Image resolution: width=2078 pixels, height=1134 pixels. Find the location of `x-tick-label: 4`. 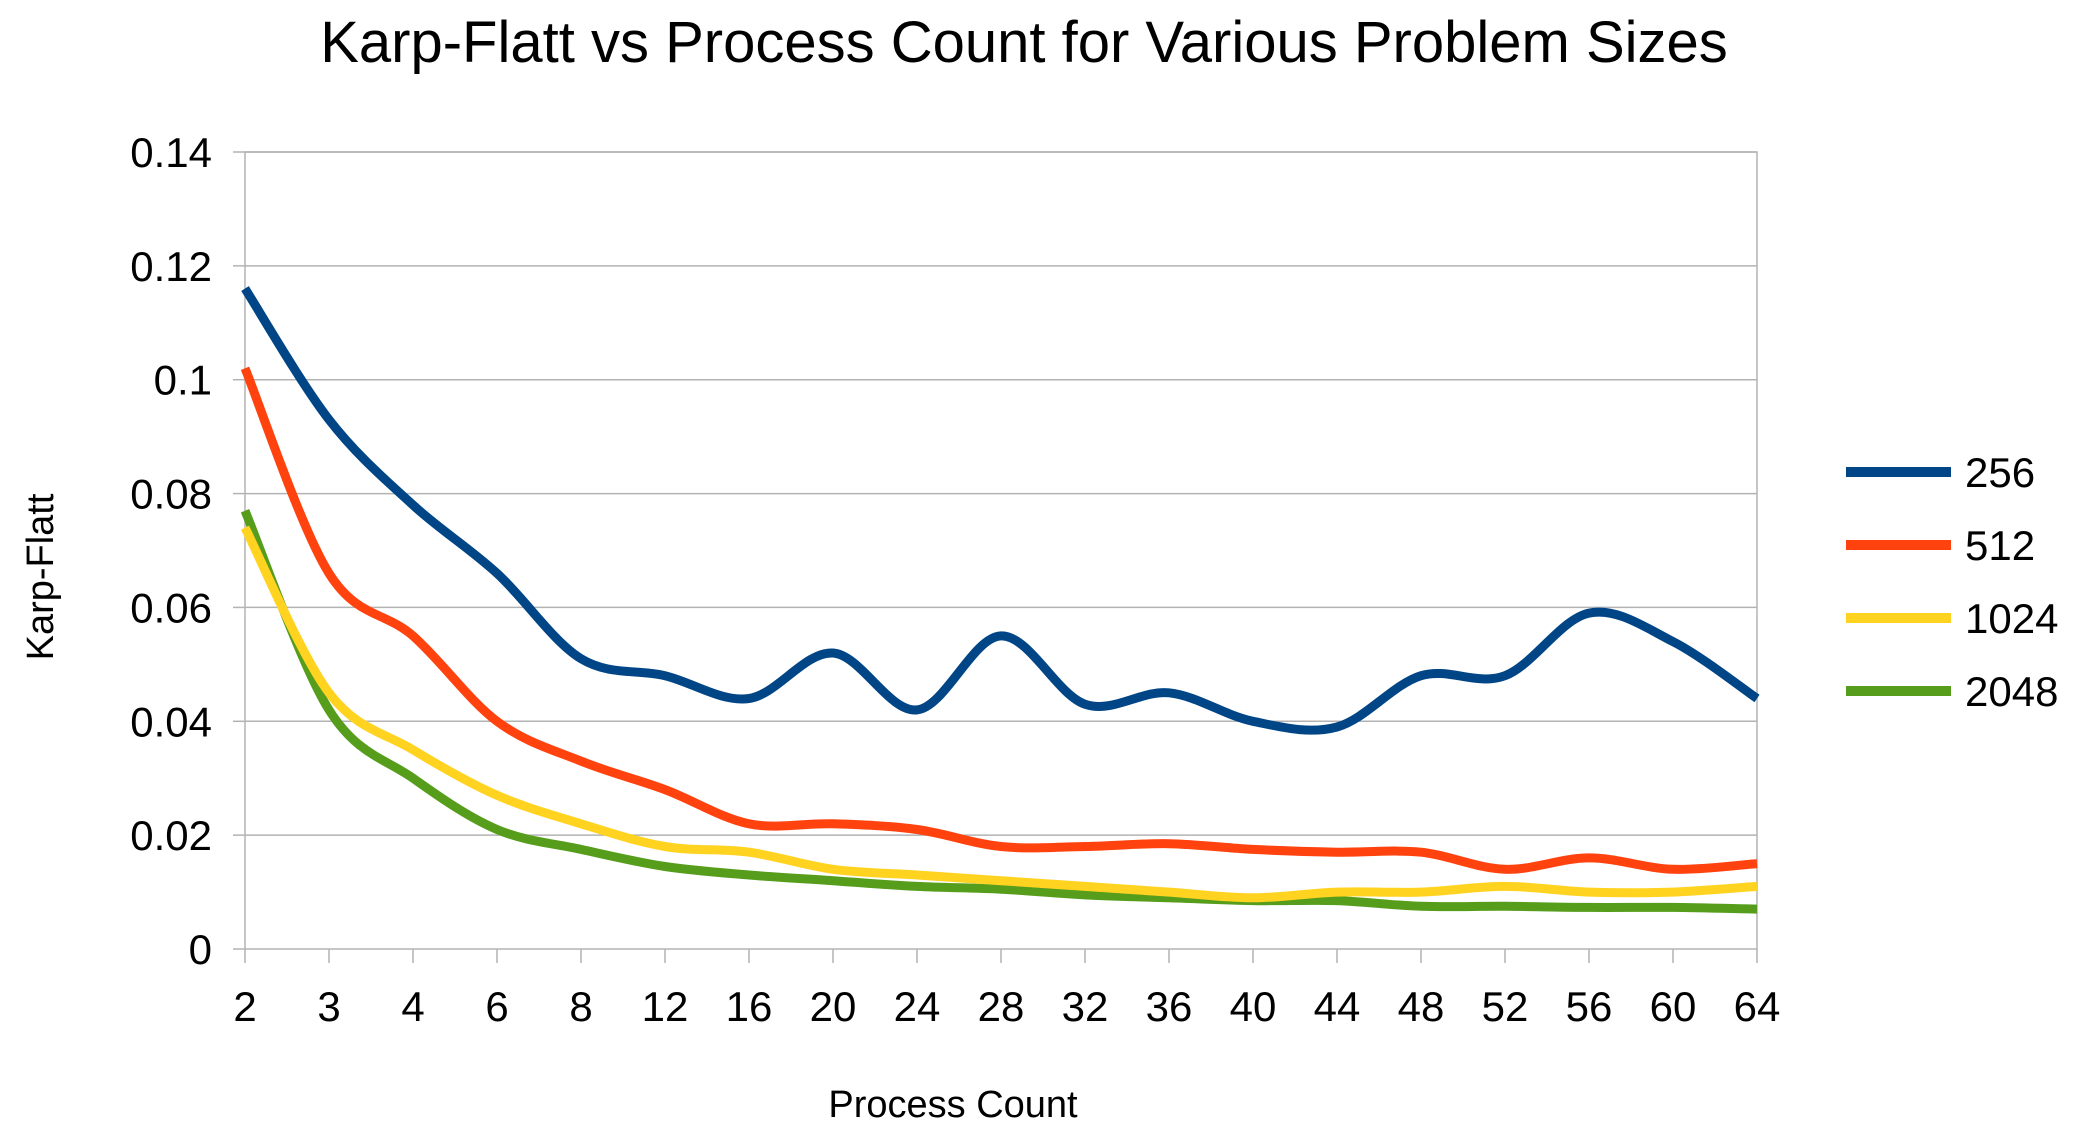

x-tick-label: 4 is located at coordinates (412, 1006).